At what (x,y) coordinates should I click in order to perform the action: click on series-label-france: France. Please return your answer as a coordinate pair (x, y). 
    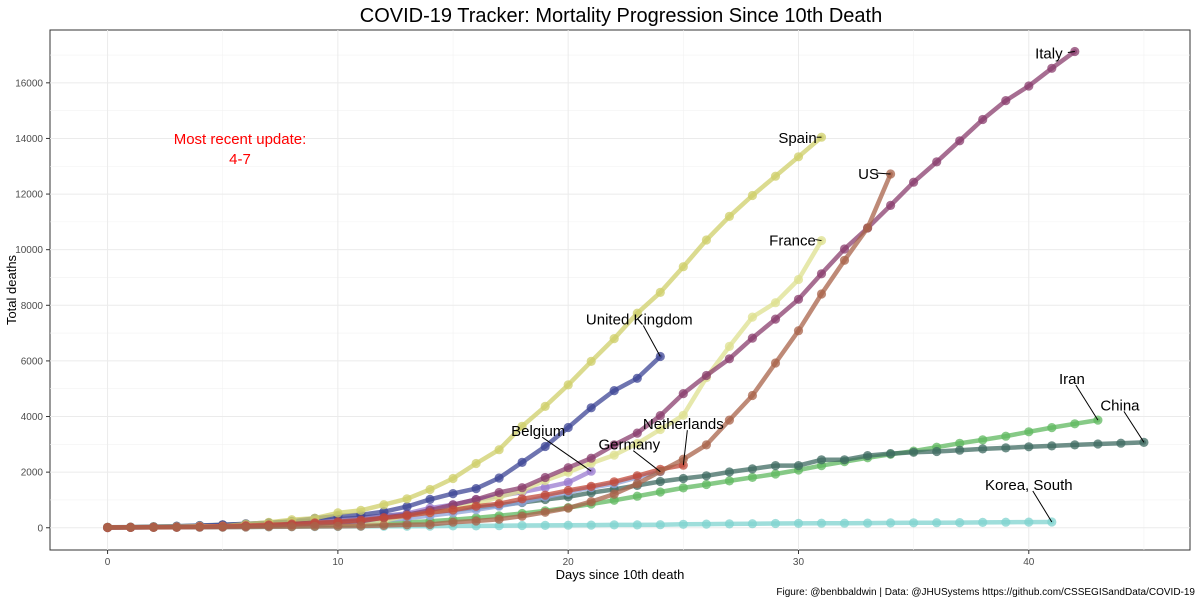
    Looking at the image, I should click on (792, 241).